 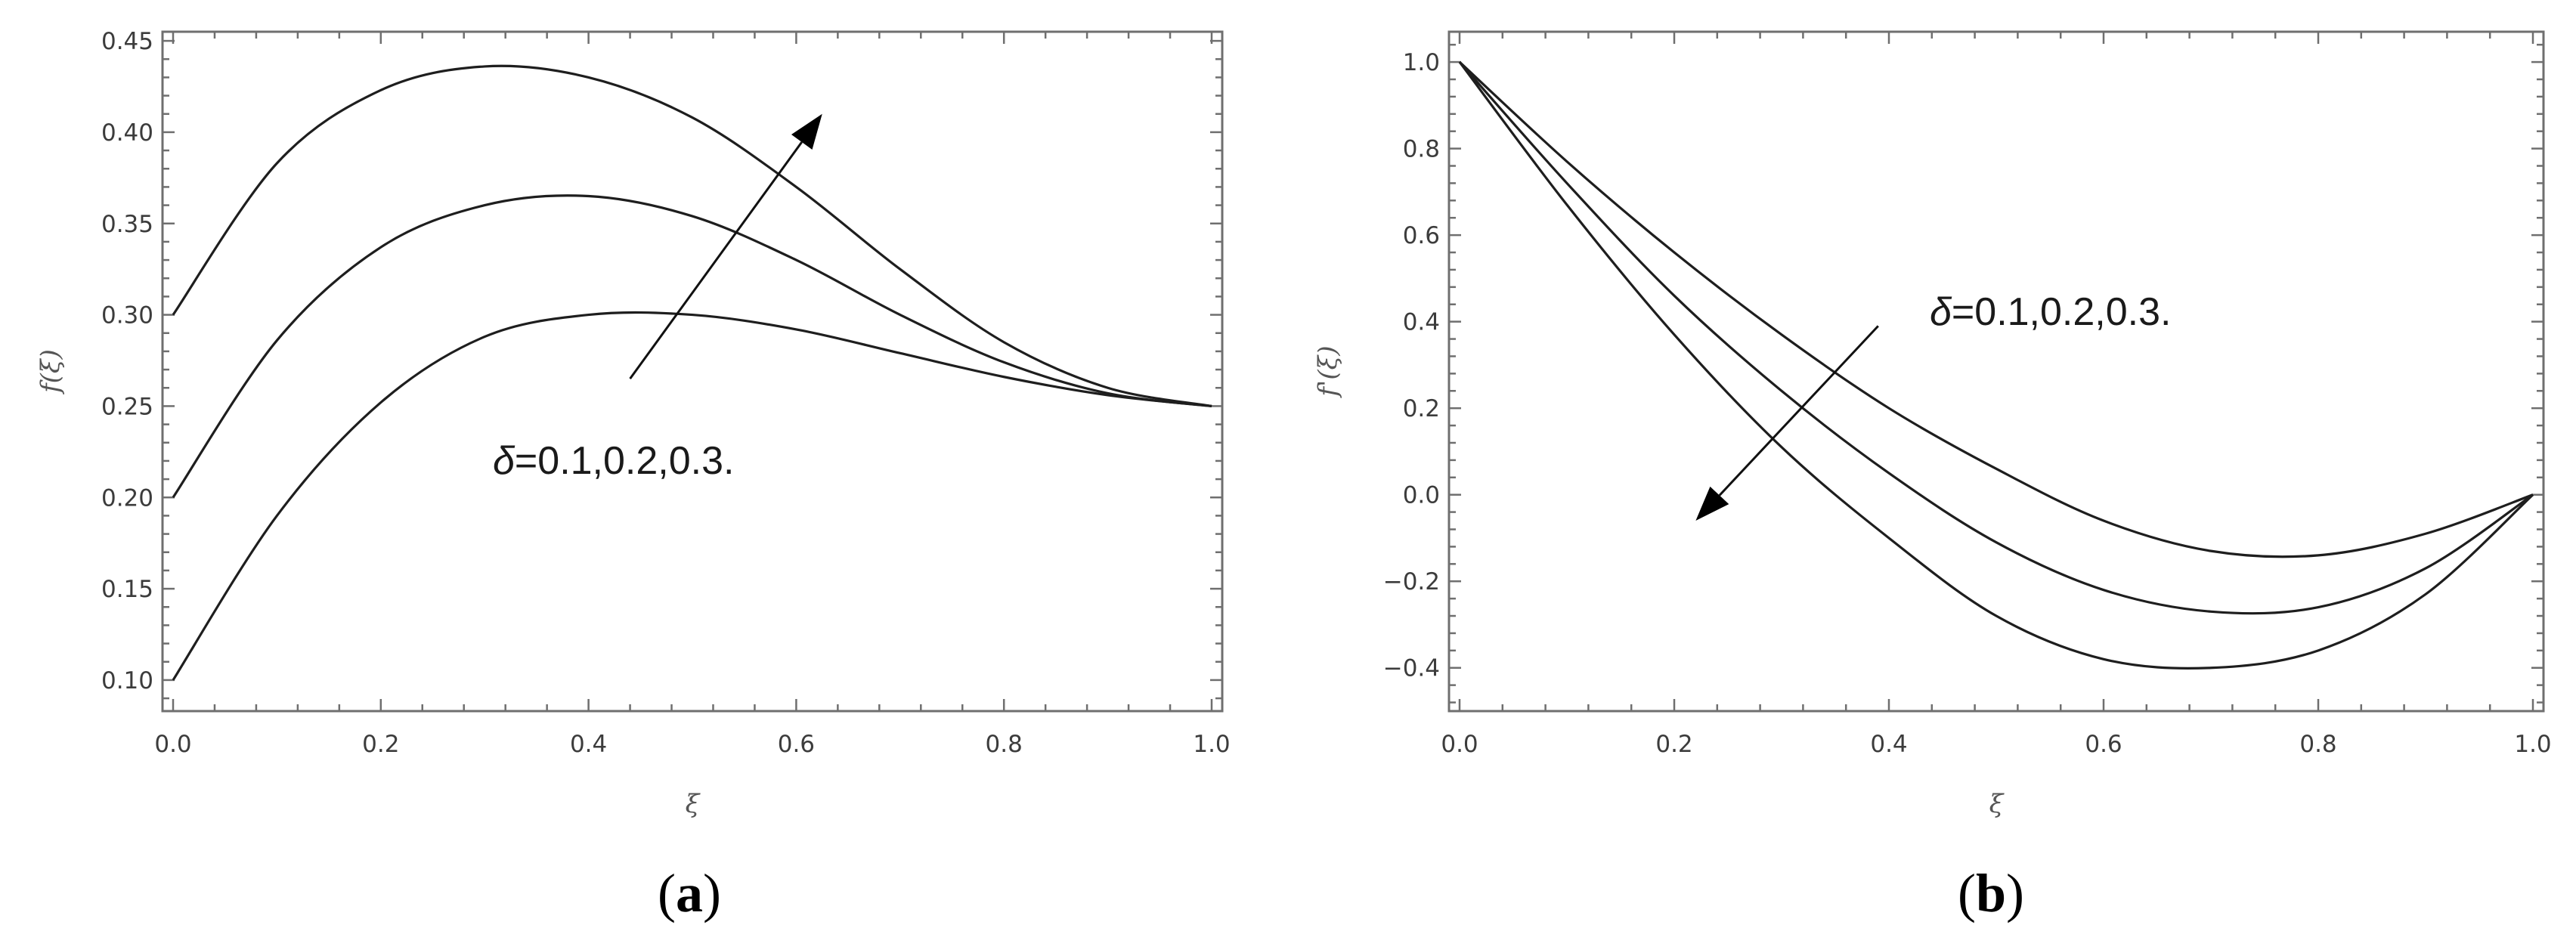 I want to click on panel-label-letter: b, so click(x=1991, y=893).